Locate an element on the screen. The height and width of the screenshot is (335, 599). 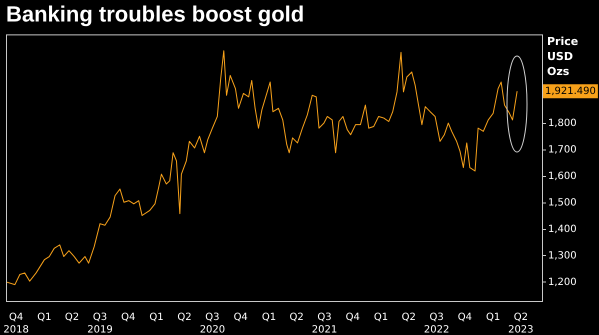
x-tick-label: Q3 2020 is located at coordinates (213, 323).